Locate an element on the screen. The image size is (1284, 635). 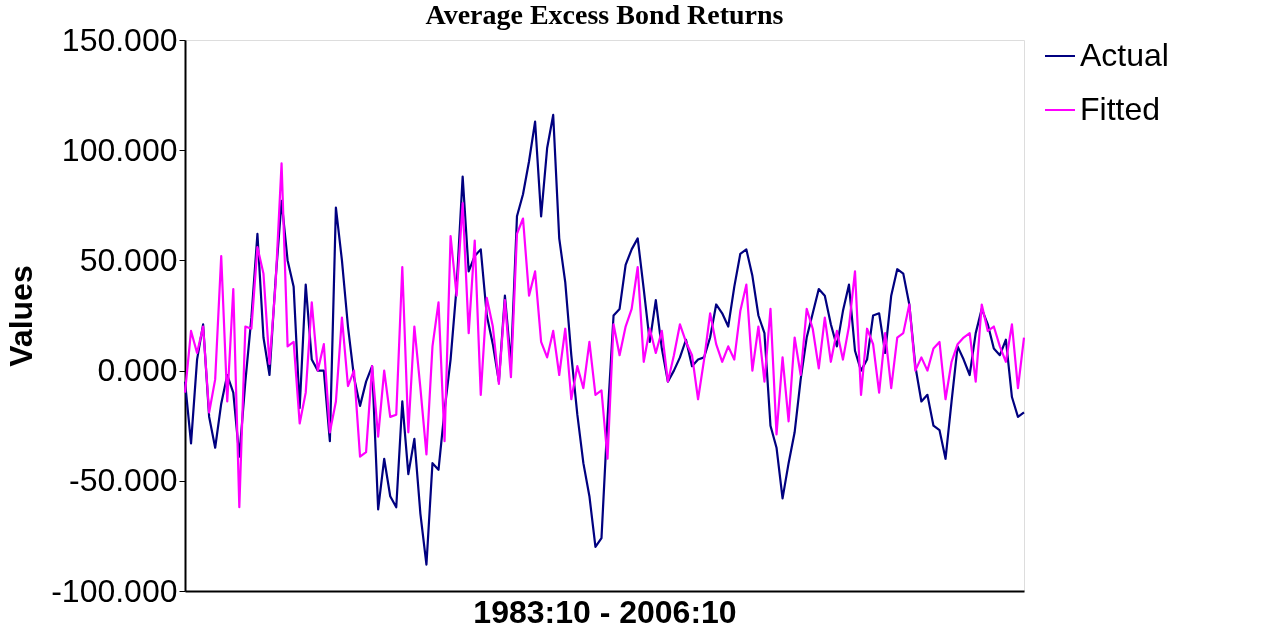
y-tick-label: 100.000 is located at coordinates (119, 149).